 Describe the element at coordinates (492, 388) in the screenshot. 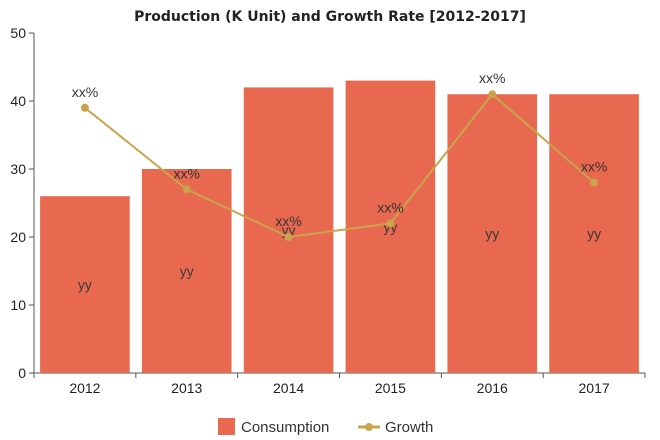

I see `x-tick-label: 2016` at that location.